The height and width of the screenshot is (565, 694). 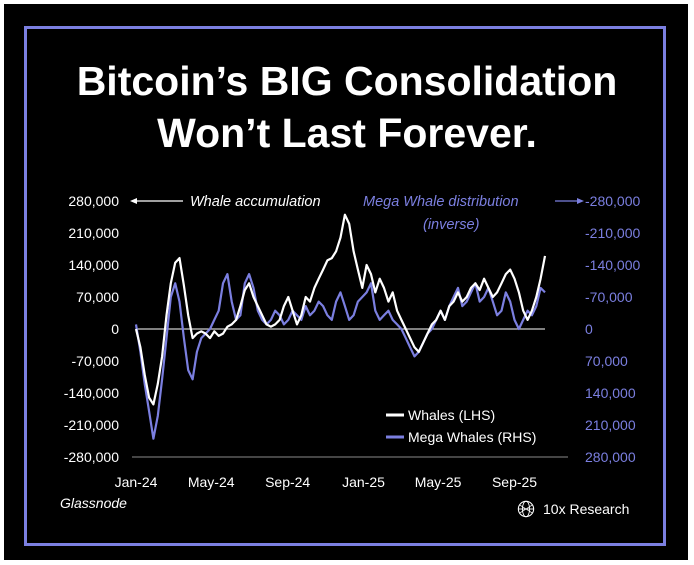 I want to click on y-left-tick-label: -140,000, so click(x=91, y=393).